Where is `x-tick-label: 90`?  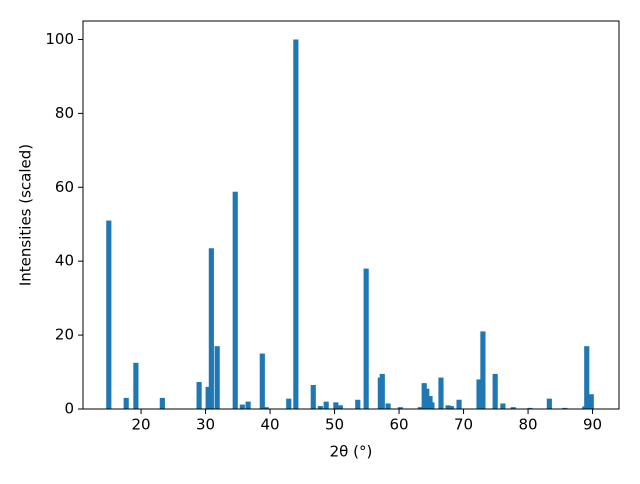 x-tick-label: 90 is located at coordinates (592, 425).